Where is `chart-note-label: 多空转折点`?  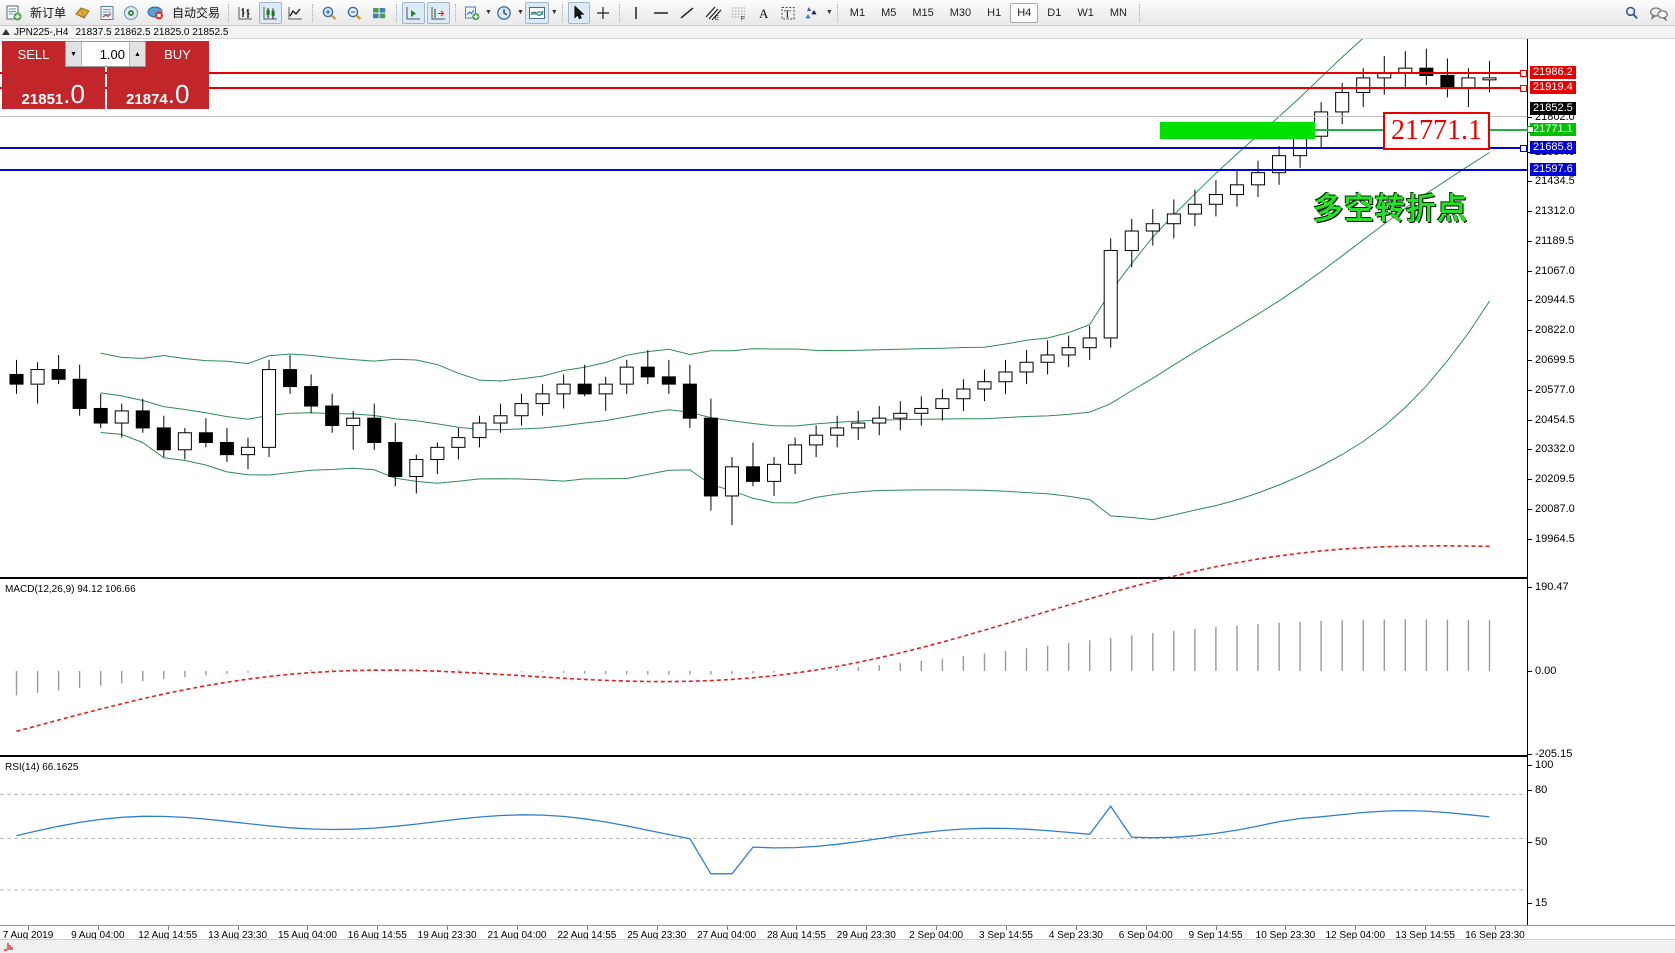
chart-note-label: 多空转折点 is located at coordinates (1390, 209).